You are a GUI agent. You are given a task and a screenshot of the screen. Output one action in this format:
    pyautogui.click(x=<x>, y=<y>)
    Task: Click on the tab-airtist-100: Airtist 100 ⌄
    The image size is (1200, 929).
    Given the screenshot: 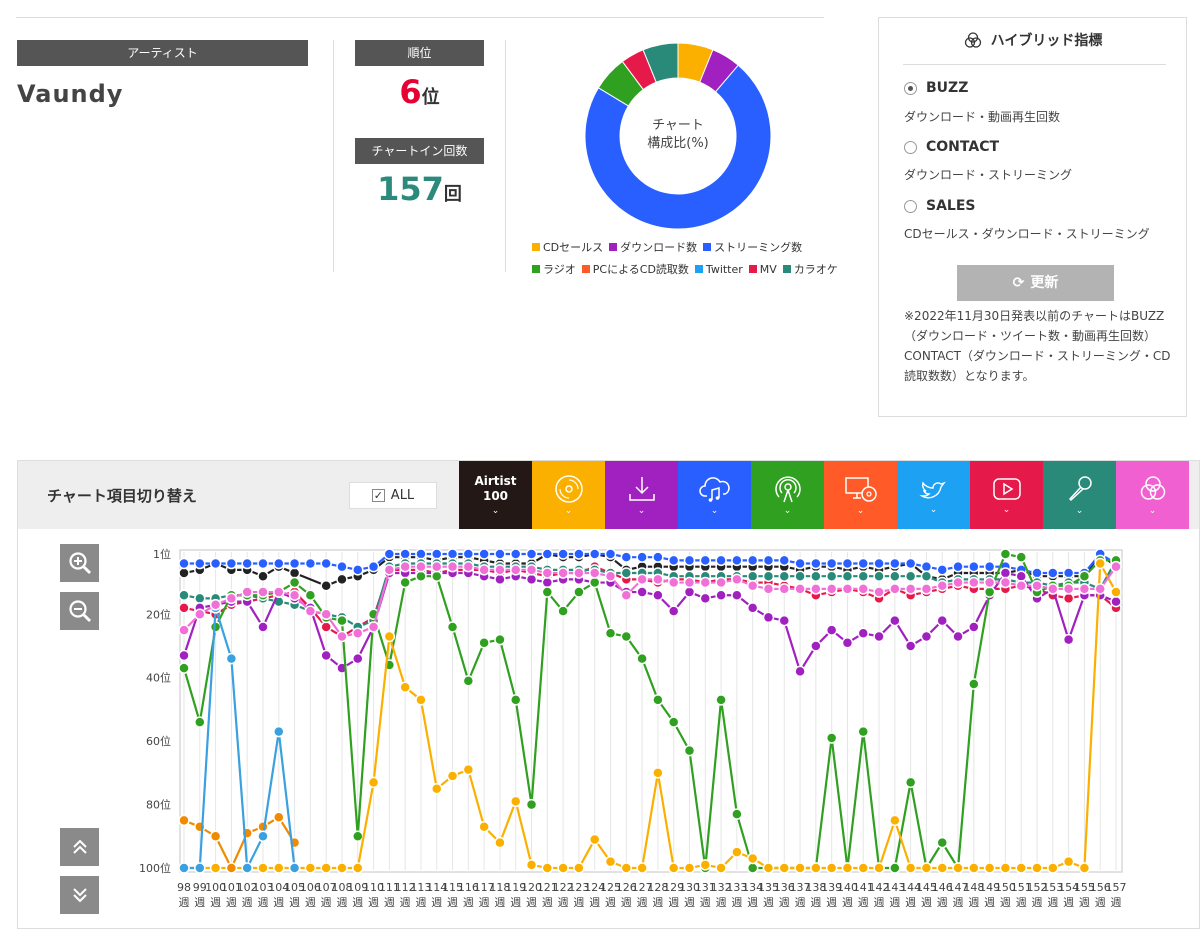 What is the action you would take?
    pyautogui.click(x=495, y=495)
    